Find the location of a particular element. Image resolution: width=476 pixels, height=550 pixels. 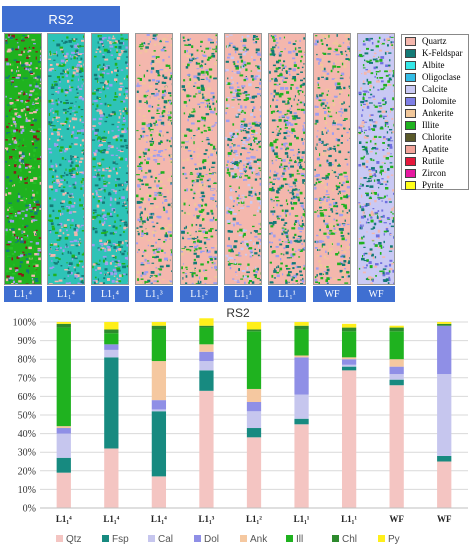

y-tick-label: 80% is located at coordinates (27, 360).